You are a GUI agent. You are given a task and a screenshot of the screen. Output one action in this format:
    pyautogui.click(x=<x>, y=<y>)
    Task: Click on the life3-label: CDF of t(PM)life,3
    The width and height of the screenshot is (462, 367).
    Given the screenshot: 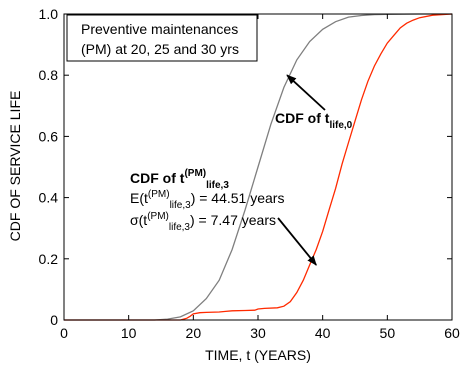 What is the action you would take?
    pyautogui.click(x=179, y=179)
    